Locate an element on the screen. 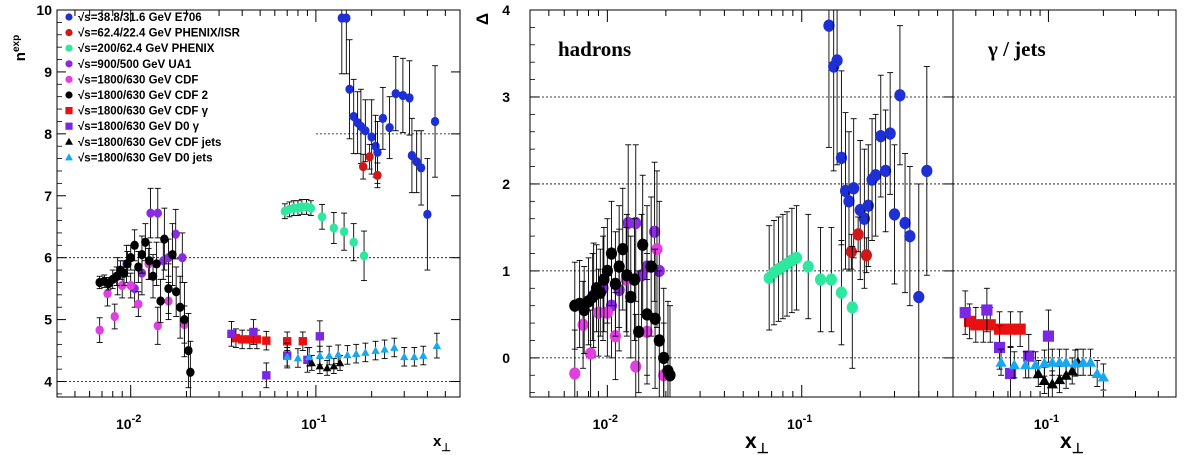  x-tick-label: 10⁻¹ is located at coordinates (799, 422).